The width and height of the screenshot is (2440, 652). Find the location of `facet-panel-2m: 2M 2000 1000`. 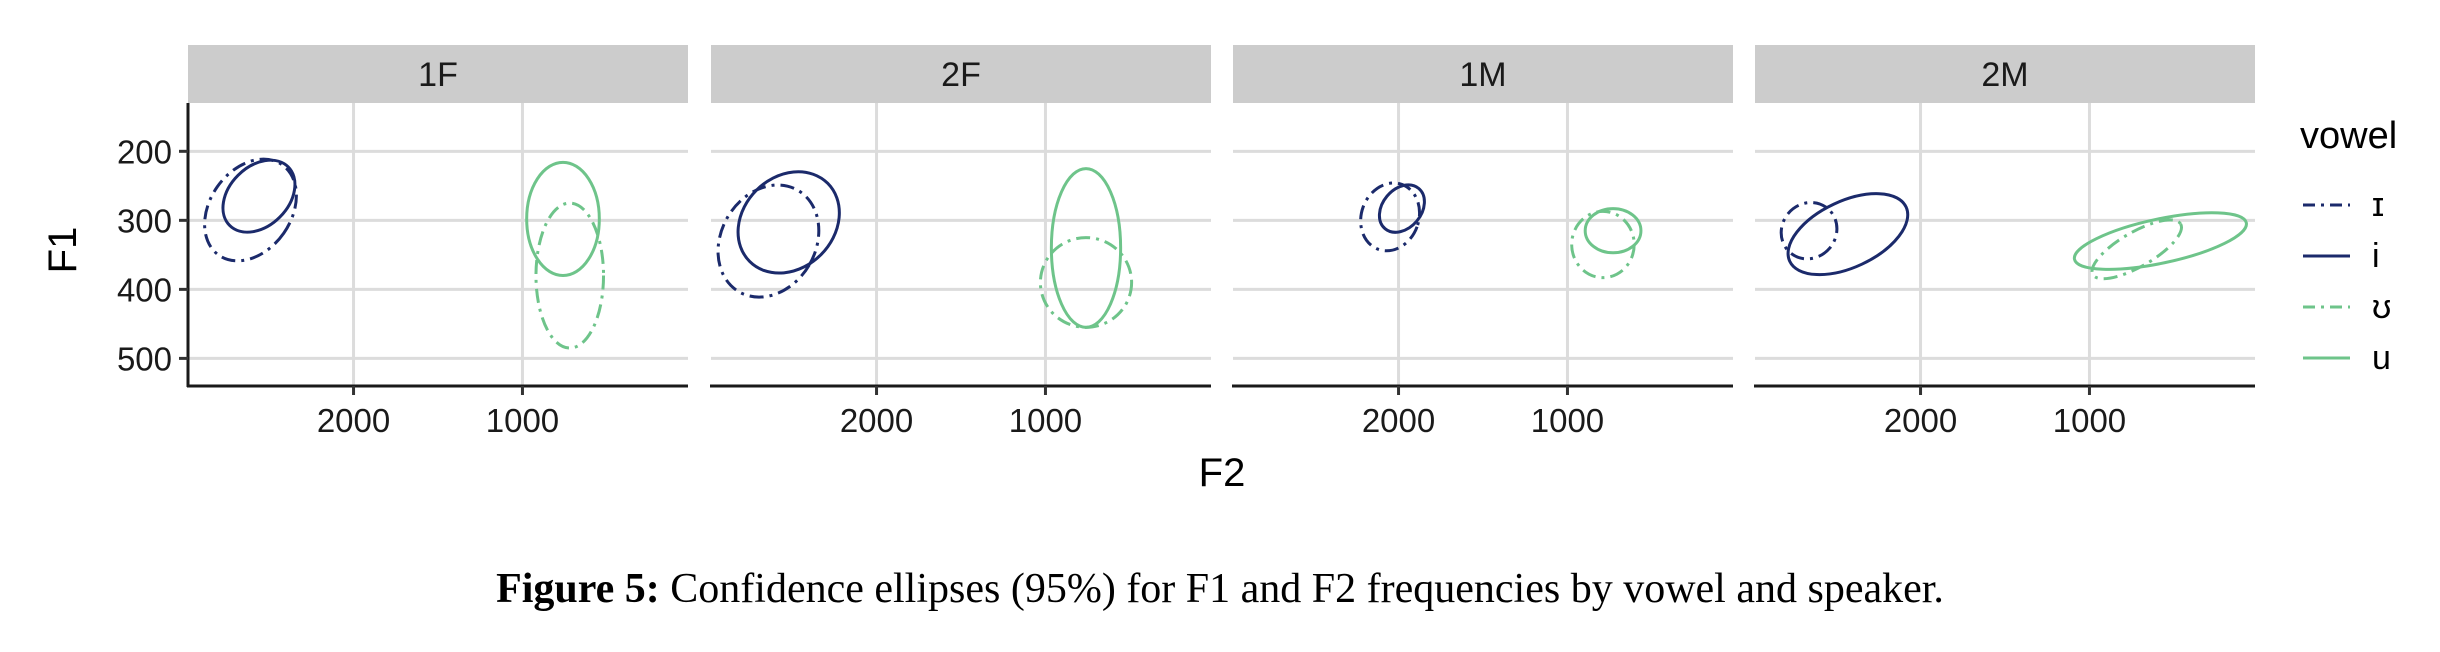

facet-panel-2m: 2M 2000 1000 is located at coordinates (2004, 242).